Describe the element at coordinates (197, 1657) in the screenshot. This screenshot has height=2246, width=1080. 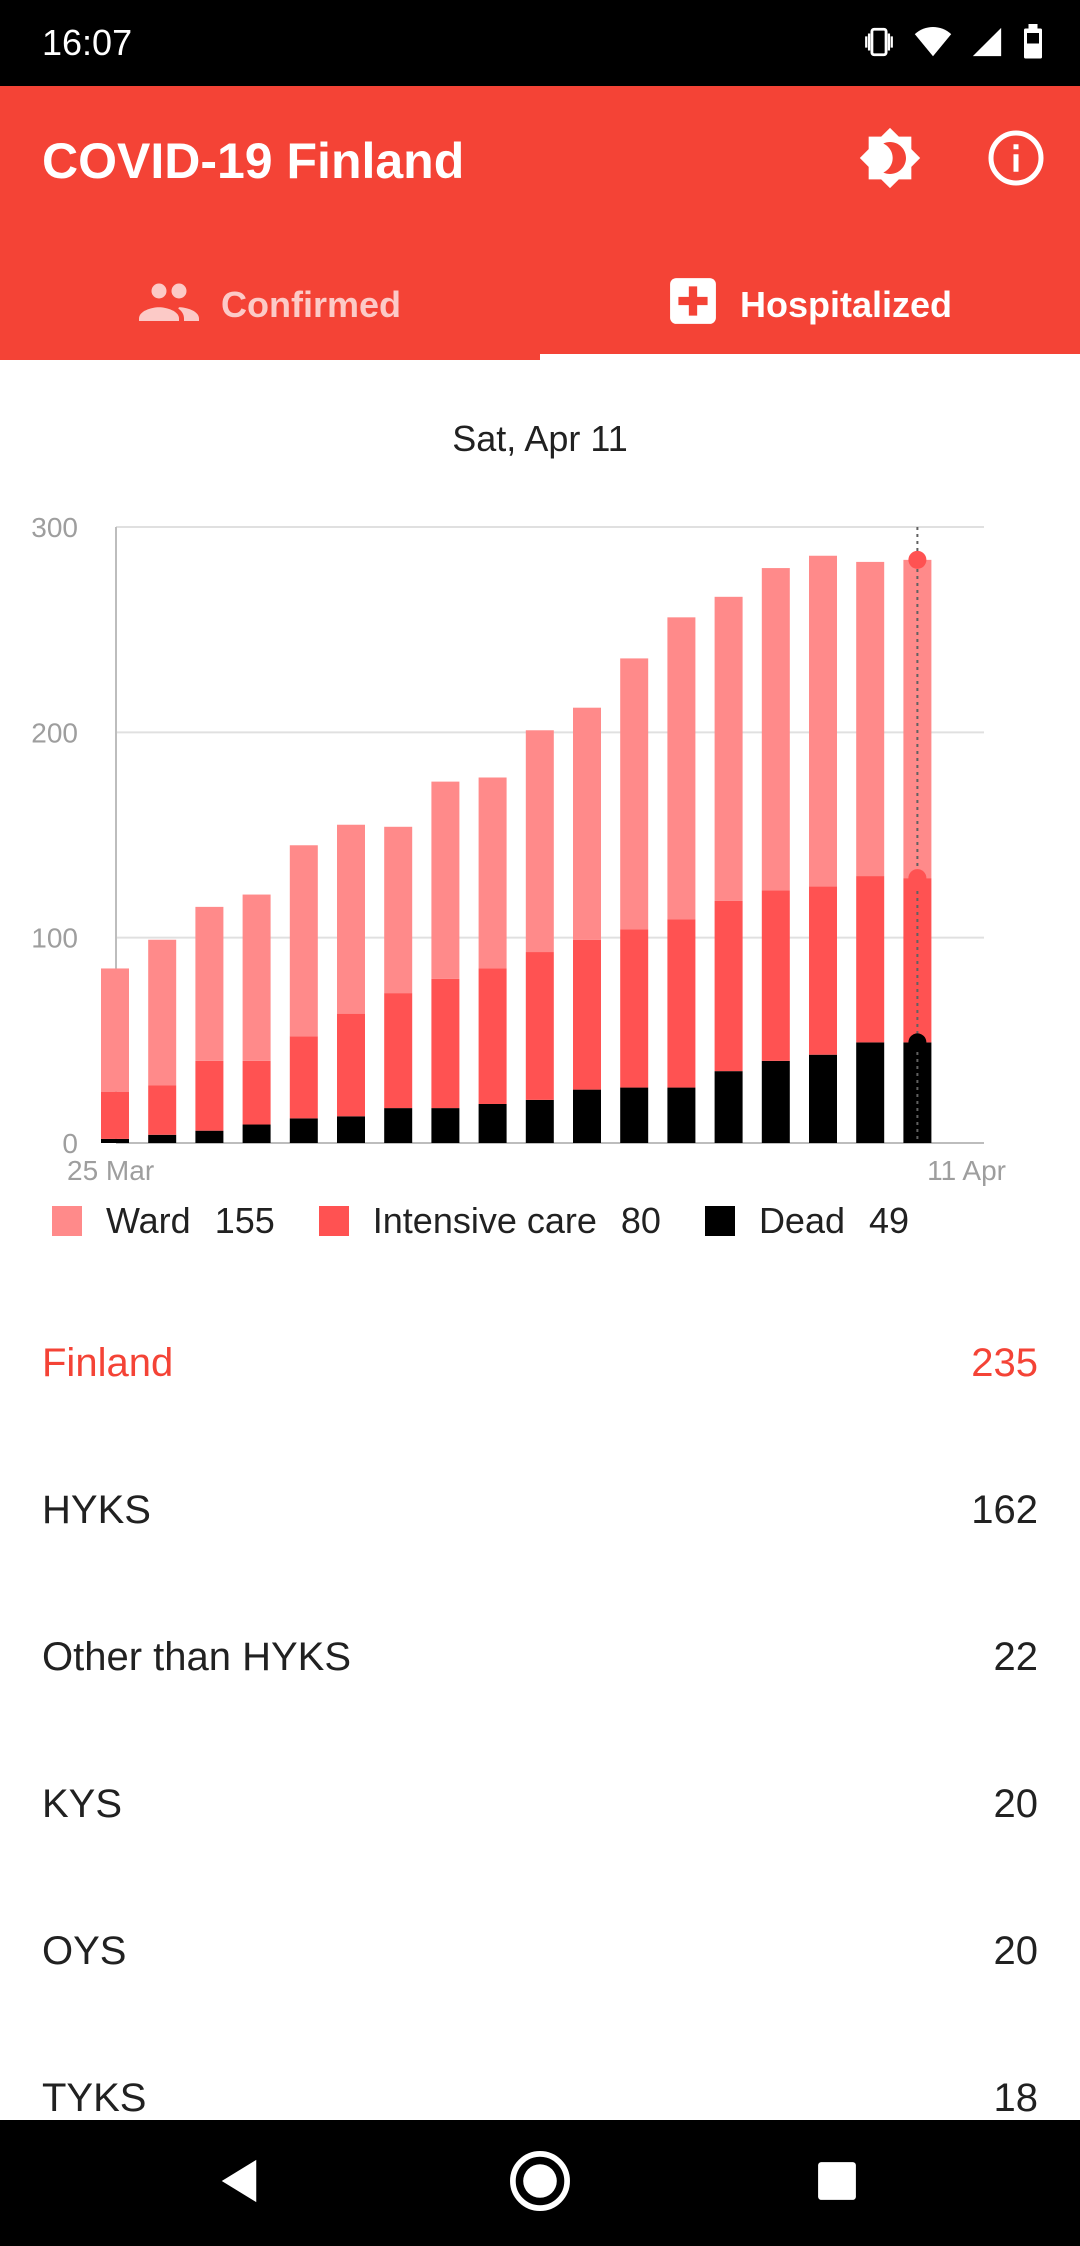
I see `region-name: Other than HYKS` at that location.